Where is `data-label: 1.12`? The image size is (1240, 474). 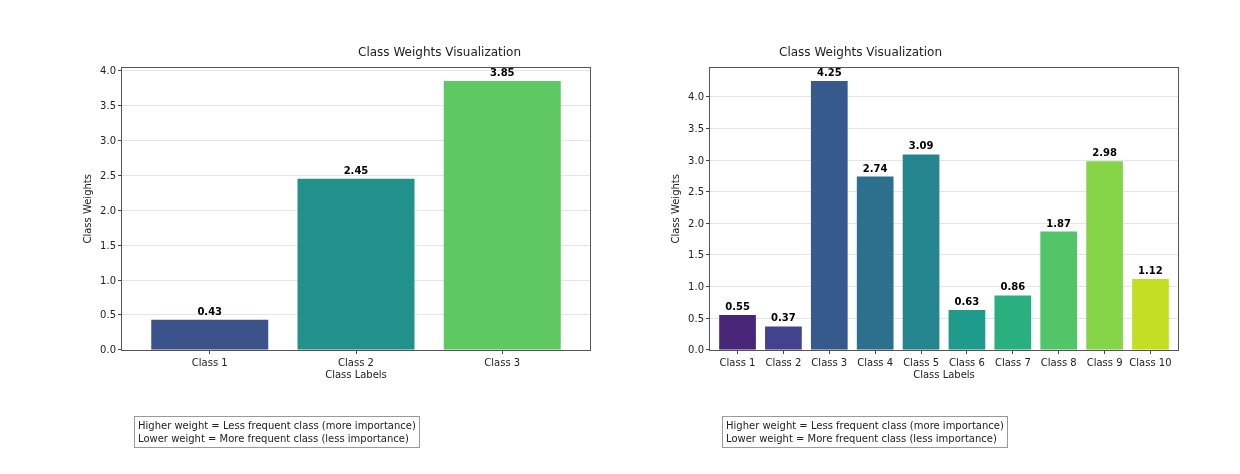 data-label: 1.12 is located at coordinates (1150, 270).